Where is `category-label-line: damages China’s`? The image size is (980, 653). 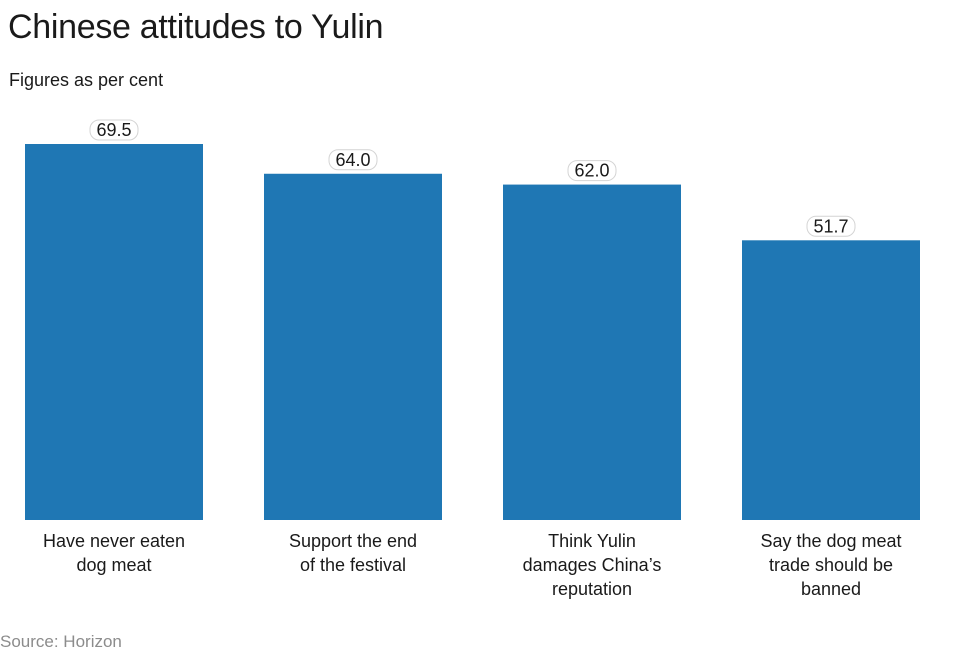
category-label-line: damages China’s is located at coordinates (592, 565).